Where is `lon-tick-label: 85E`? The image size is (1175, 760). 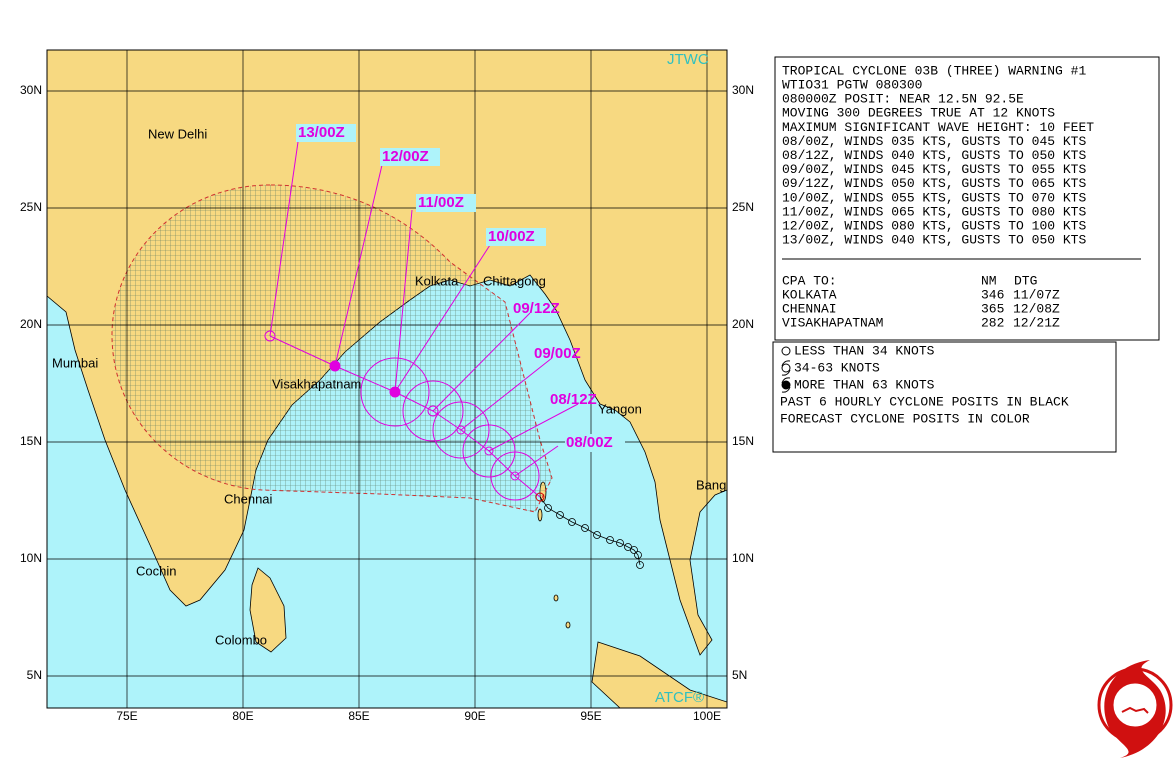 lon-tick-label: 85E is located at coordinates (358, 716).